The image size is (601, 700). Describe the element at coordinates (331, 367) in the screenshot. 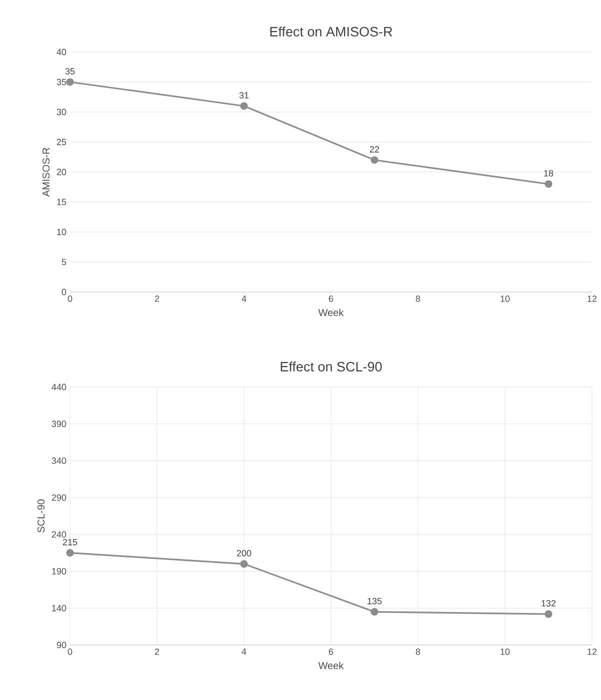

I see `chart-title: Effect on SCL-90` at that location.